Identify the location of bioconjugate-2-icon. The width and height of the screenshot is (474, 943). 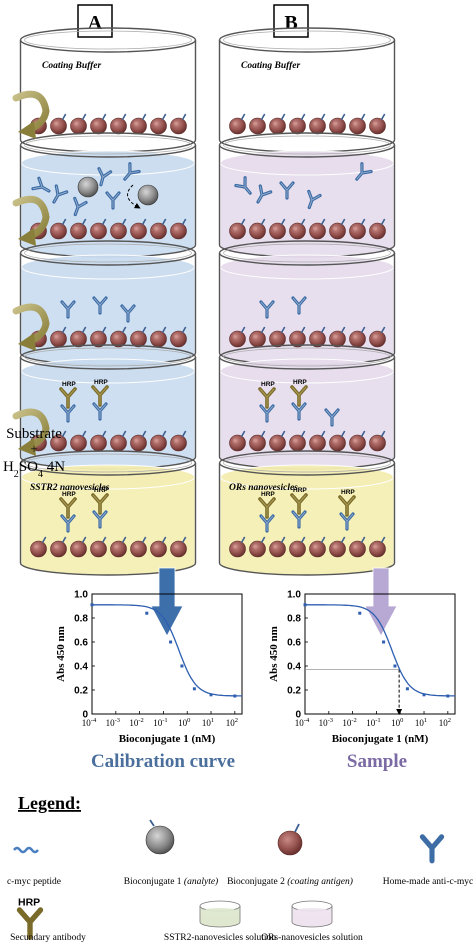
(290, 839).